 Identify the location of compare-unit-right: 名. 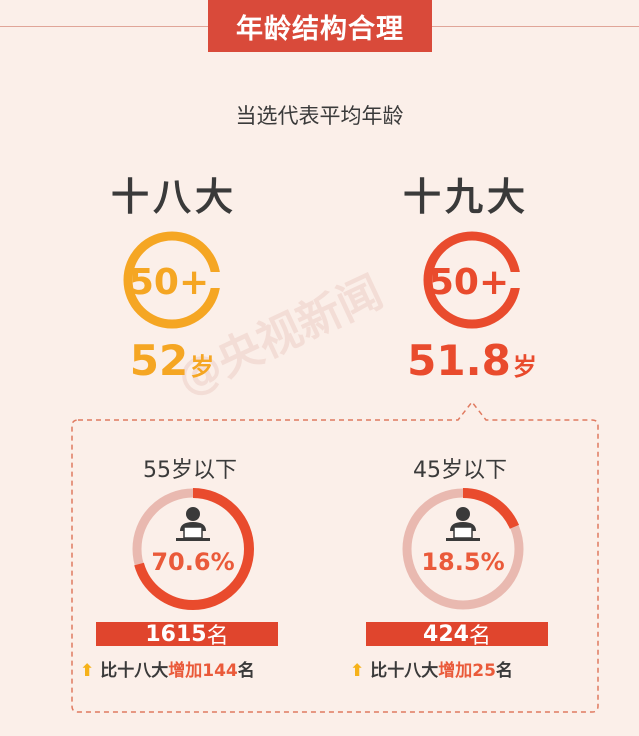
(504, 671).